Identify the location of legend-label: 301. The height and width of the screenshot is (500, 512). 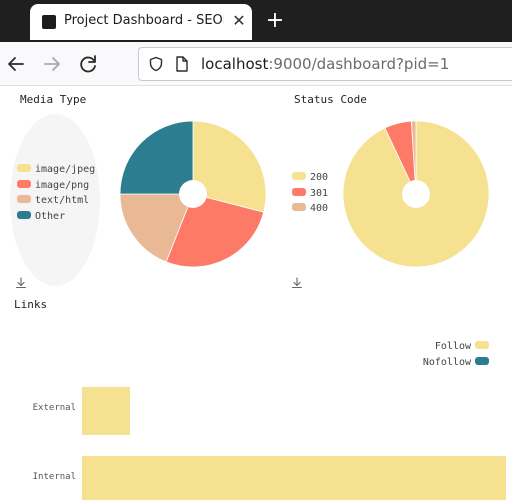
(319, 193).